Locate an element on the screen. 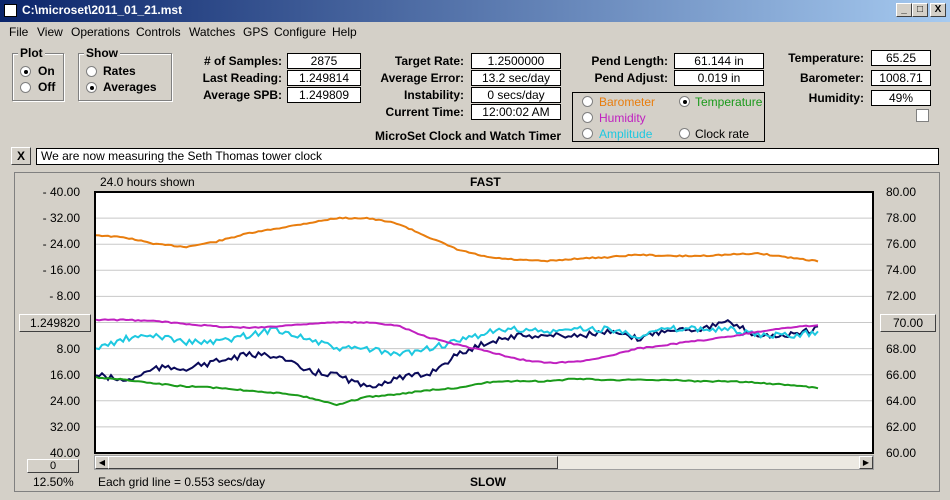 The width and height of the screenshot is (950, 500). plot-off-label: Off is located at coordinates (47, 87).